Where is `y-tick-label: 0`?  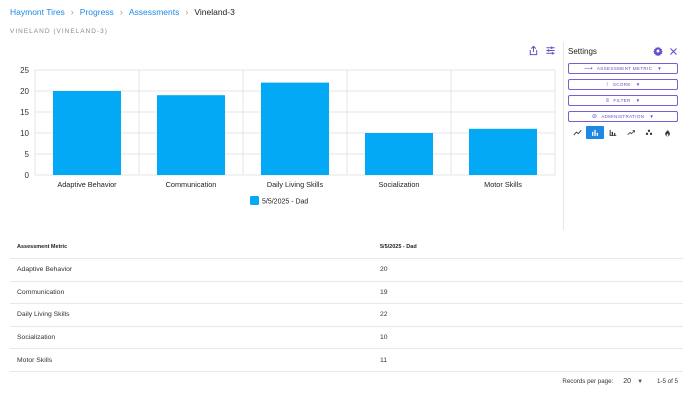
y-tick-label: 0 is located at coordinates (27, 175).